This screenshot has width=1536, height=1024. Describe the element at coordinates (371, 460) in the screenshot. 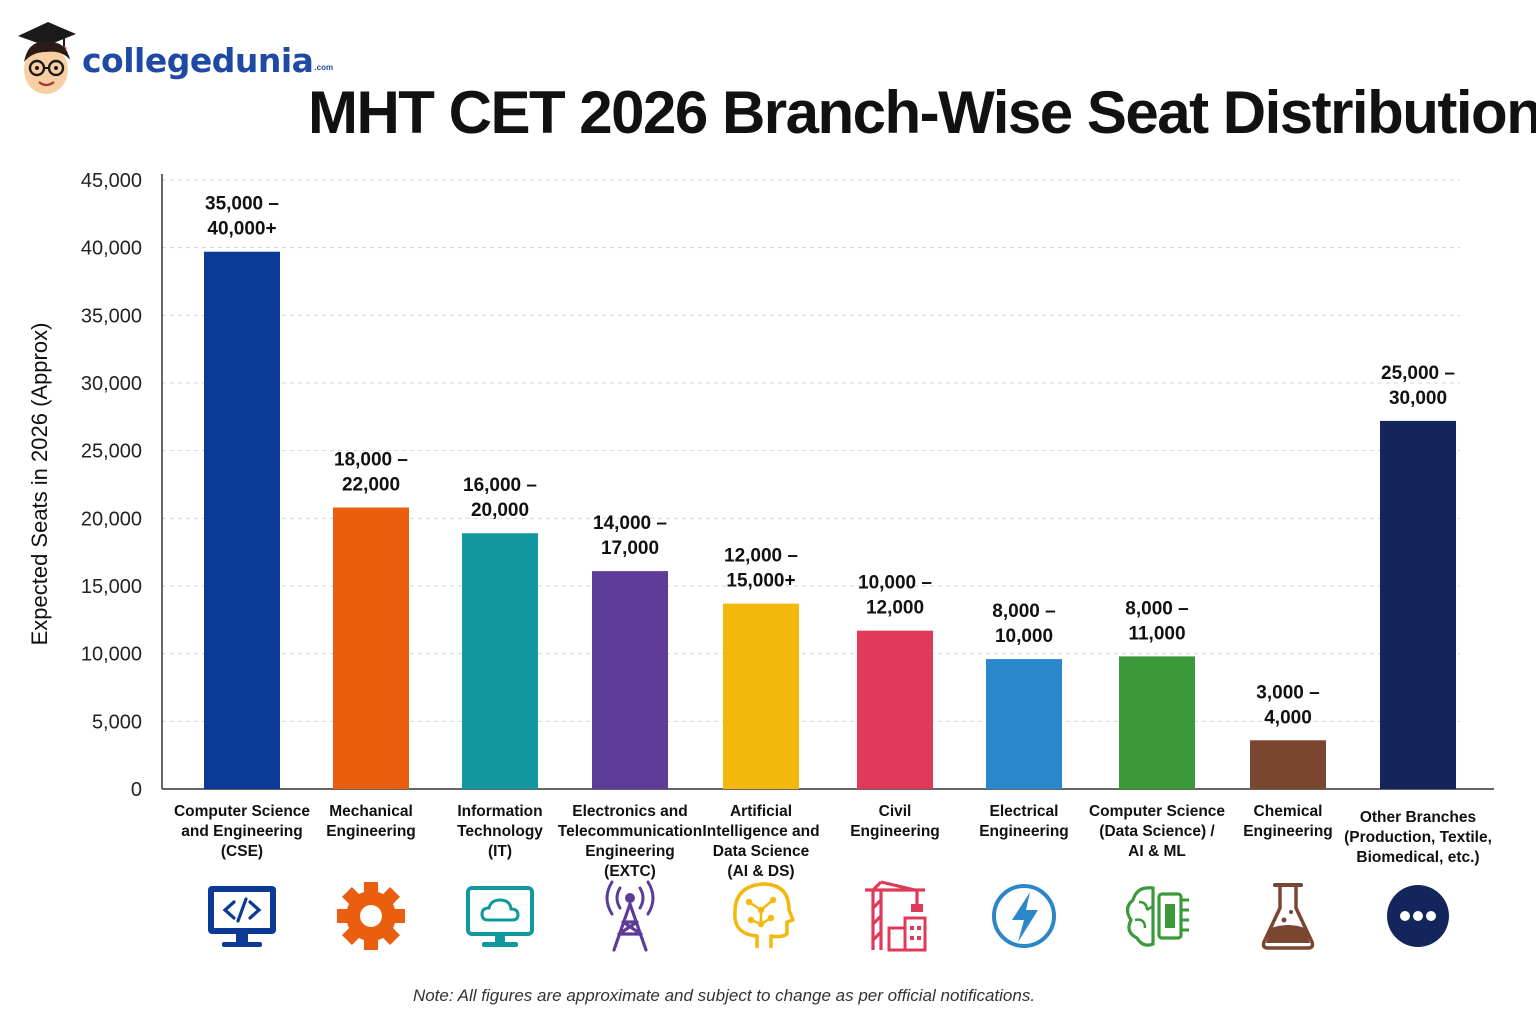

I see `data-label: 18,000 –` at that location.